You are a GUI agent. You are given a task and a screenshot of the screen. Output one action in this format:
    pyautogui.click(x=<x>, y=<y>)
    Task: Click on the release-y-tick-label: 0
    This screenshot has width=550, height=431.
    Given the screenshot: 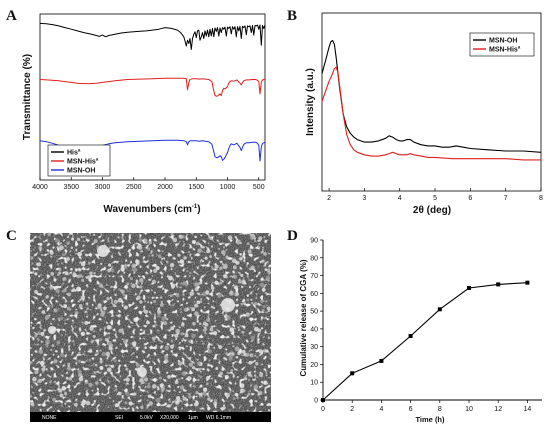 What is the action you would take?
    pyautogui.click(x=316, y=401)
    